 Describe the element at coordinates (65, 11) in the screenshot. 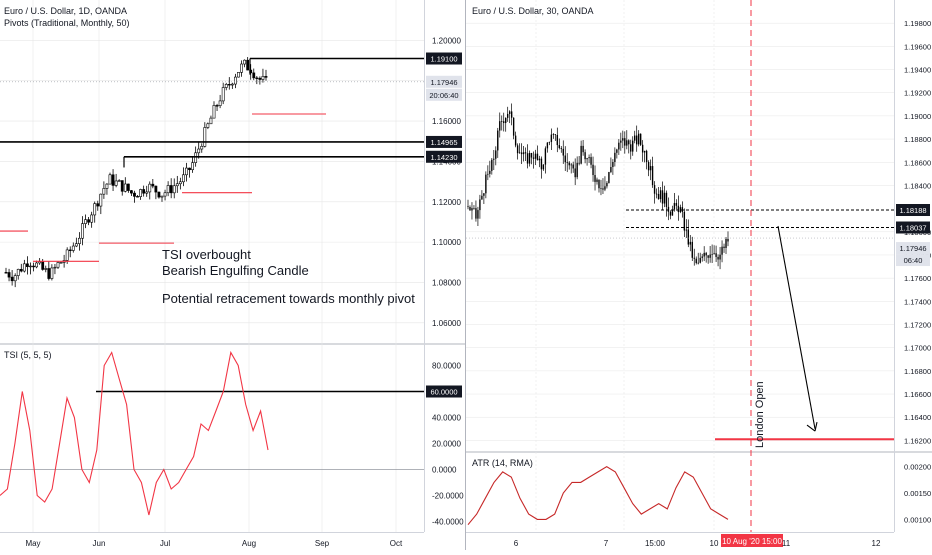

I see `left-chart-title: Euro / U.S. Dollar, 1D, OANDA` at that location.